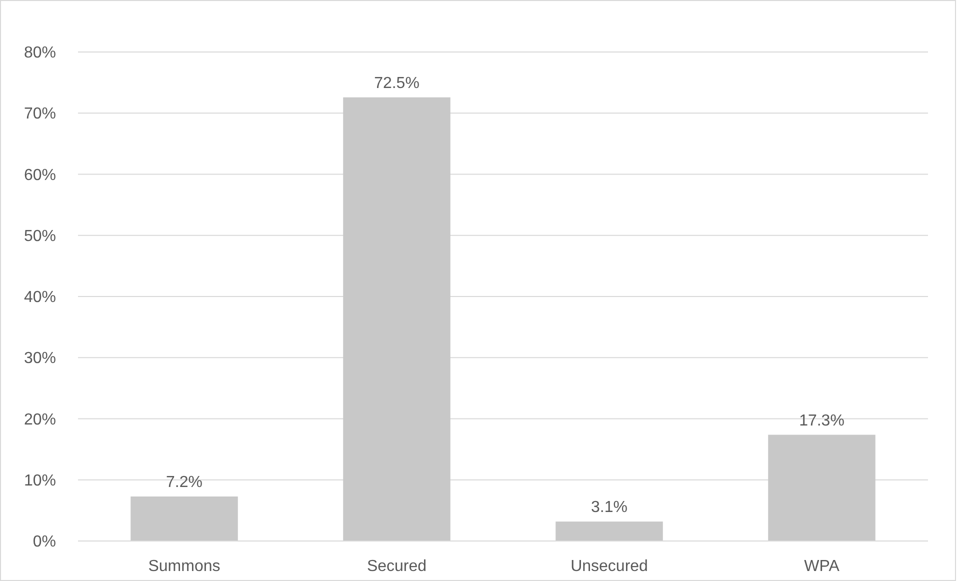  I want to click on y-tick-label: 20%, so click(40, 419).